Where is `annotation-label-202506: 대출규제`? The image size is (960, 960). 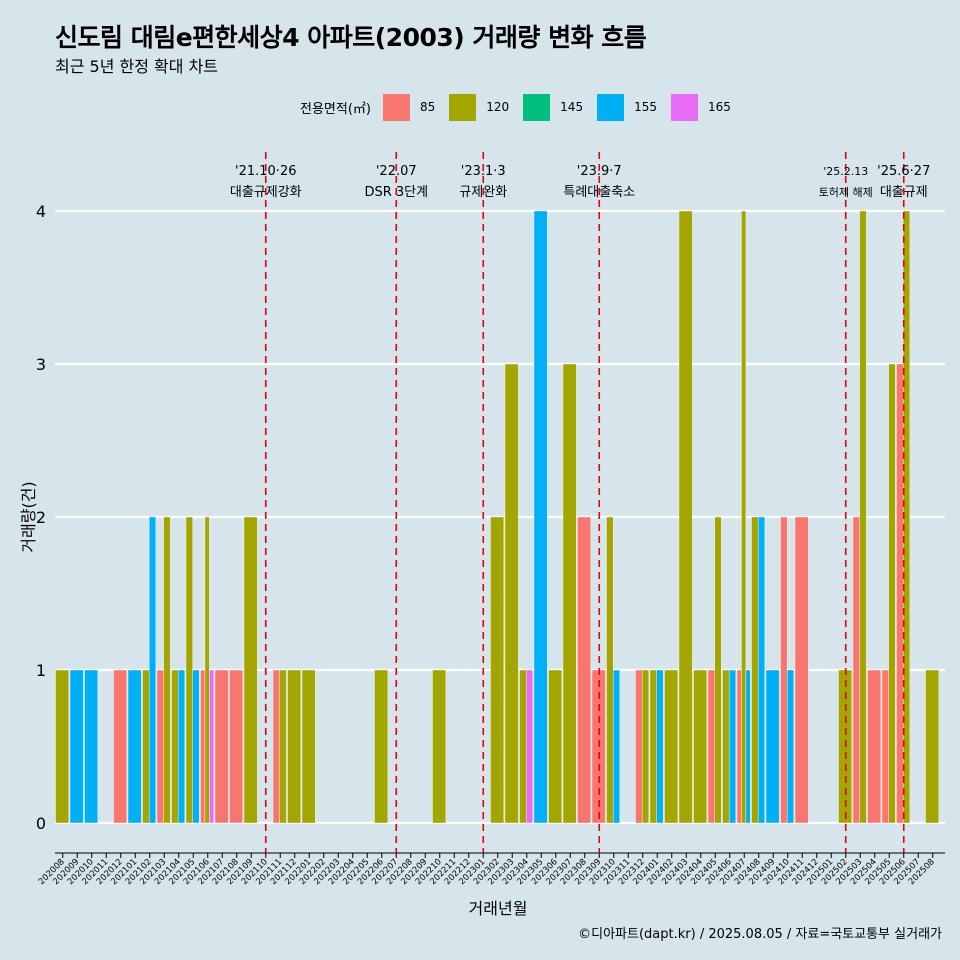 annotation-label-202506: 대출규제 is located at coordinates (904, 192).